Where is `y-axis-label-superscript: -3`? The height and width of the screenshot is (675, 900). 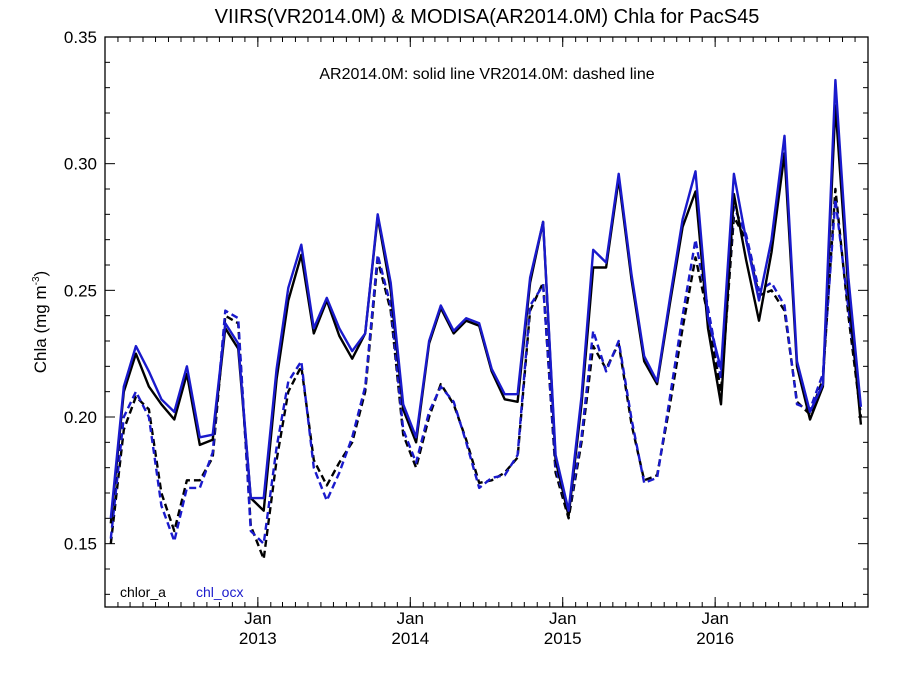 y-axis-label-superscript: -3 is located at coordinates (36, 280).